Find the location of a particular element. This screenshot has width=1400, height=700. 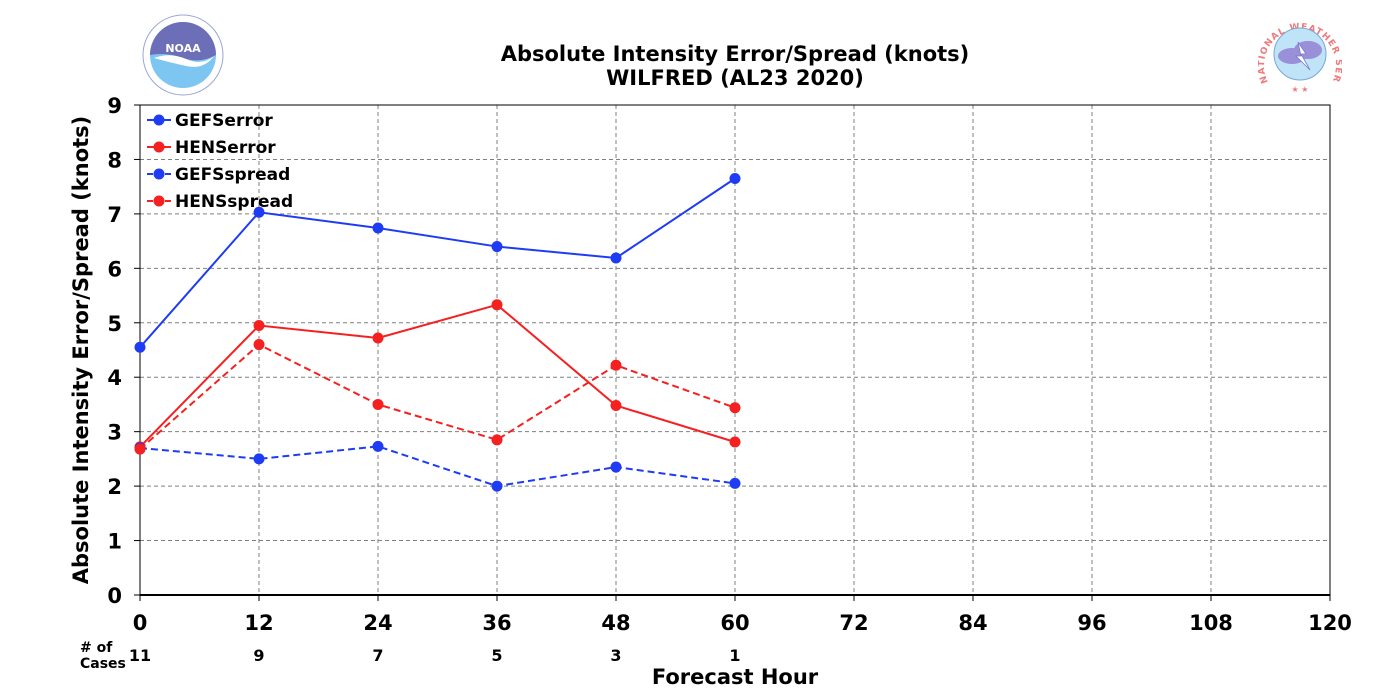

y-tick-label: 8 is located at coordinates (114, 160).